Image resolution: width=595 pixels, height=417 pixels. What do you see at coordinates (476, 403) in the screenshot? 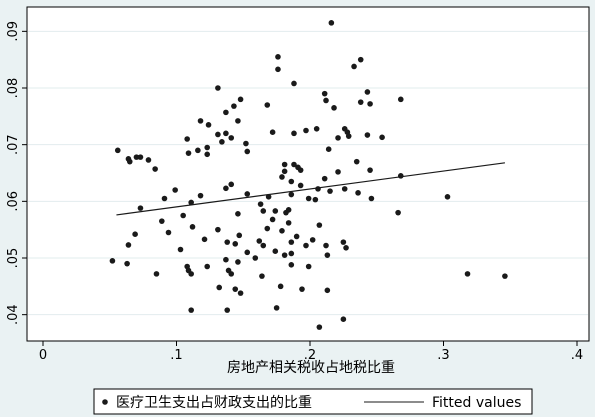
I see `legend-line-label: Fitted values` at bounding box center [476, 403].